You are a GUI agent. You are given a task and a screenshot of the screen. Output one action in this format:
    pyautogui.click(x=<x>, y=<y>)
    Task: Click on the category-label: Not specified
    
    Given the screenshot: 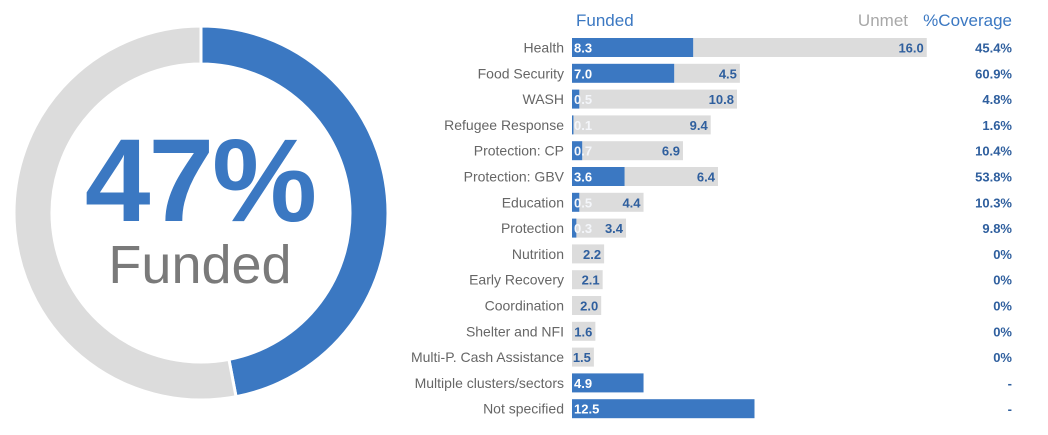 What is the action you would take?
    pyautogui.click(x=523, y=409)
    